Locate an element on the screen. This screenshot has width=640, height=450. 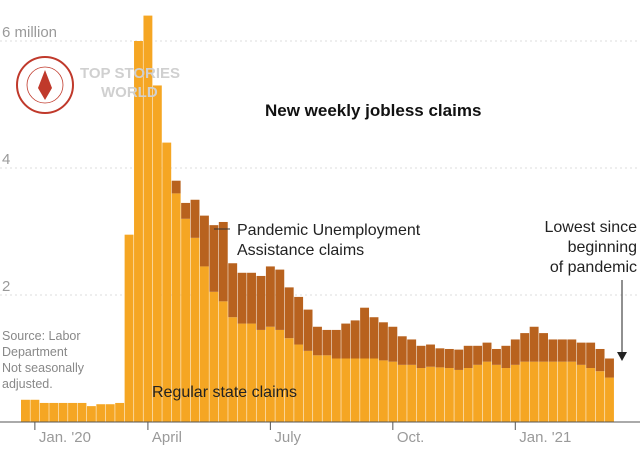
source-line-2: Department is located at coordinates (35, 352).